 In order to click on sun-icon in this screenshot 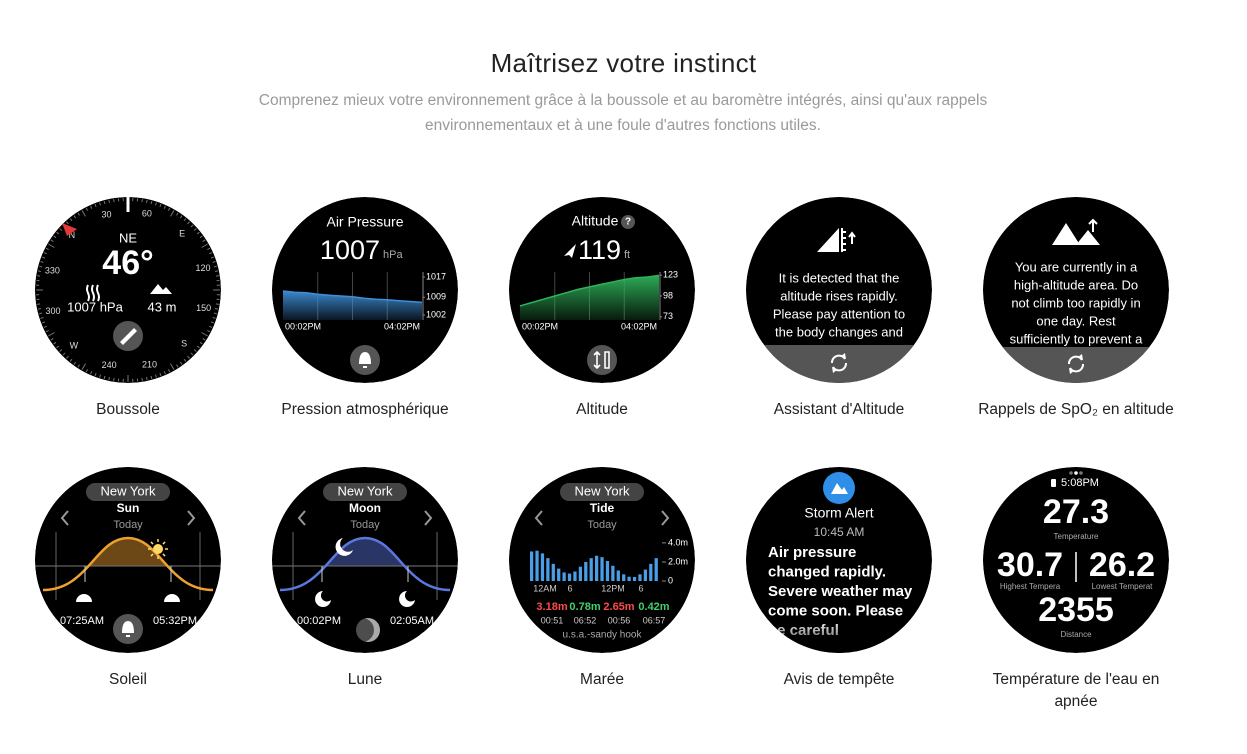, I will do `click(158, 549)`.